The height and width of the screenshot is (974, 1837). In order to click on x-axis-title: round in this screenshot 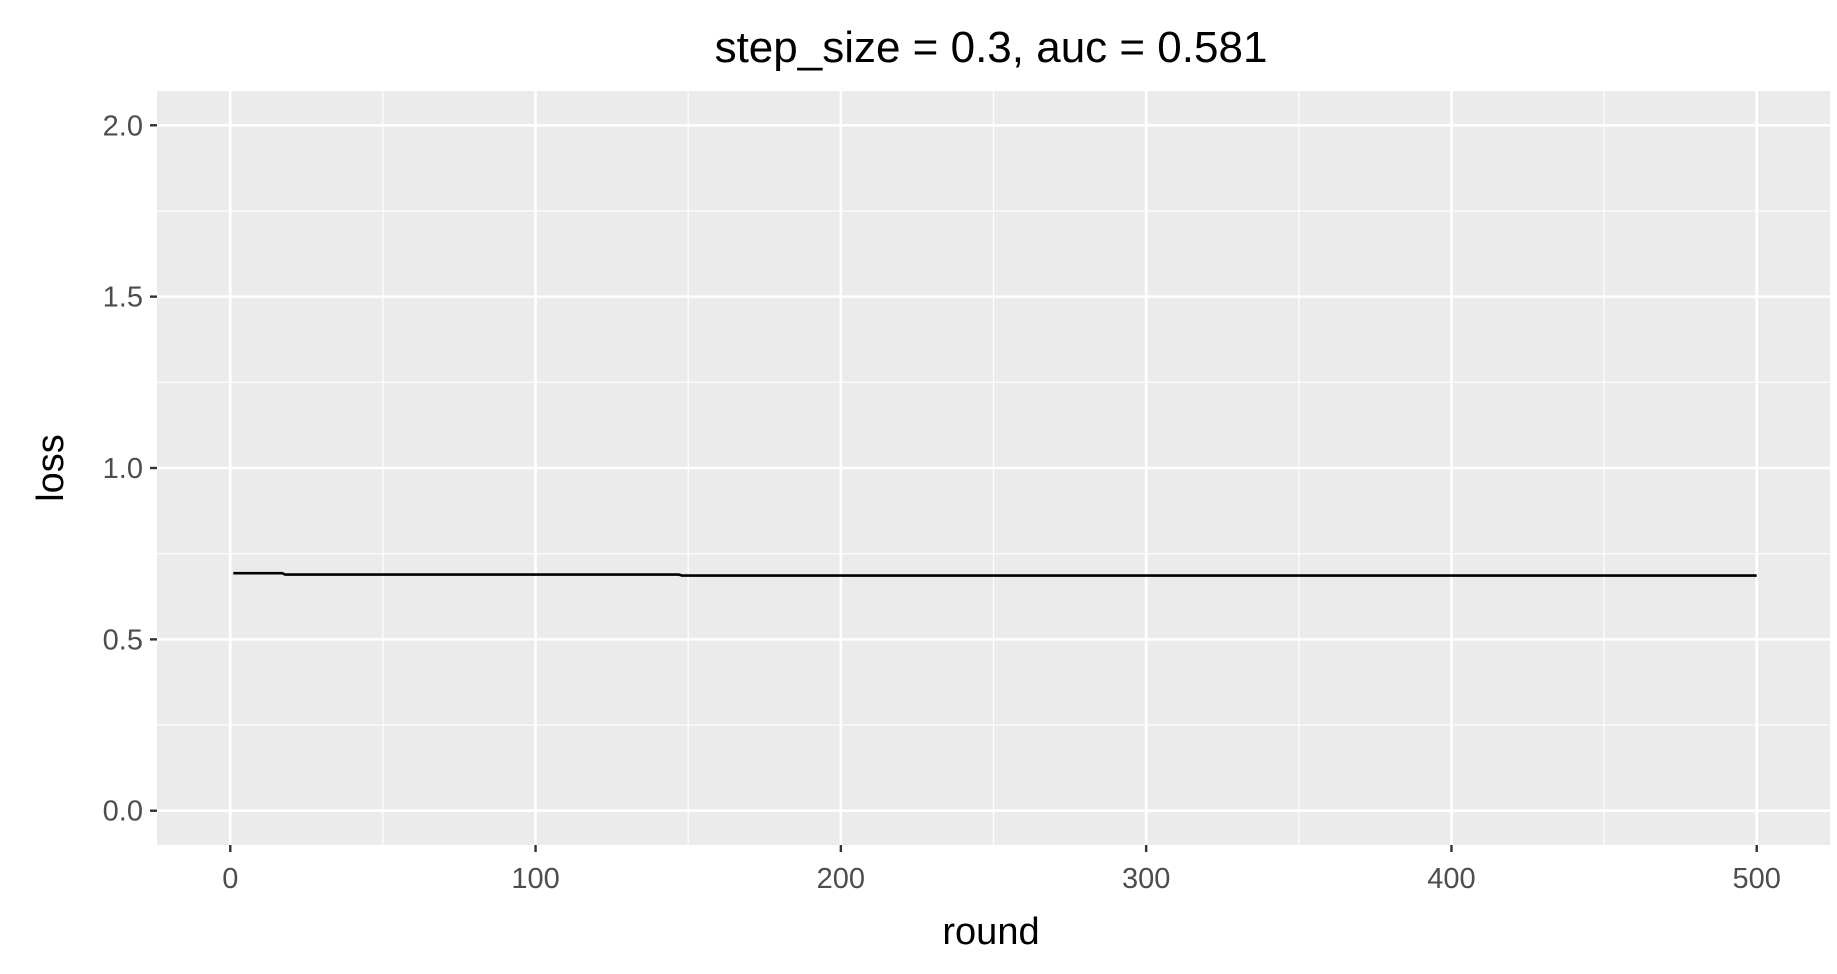, I will do `click(990, 932)`.